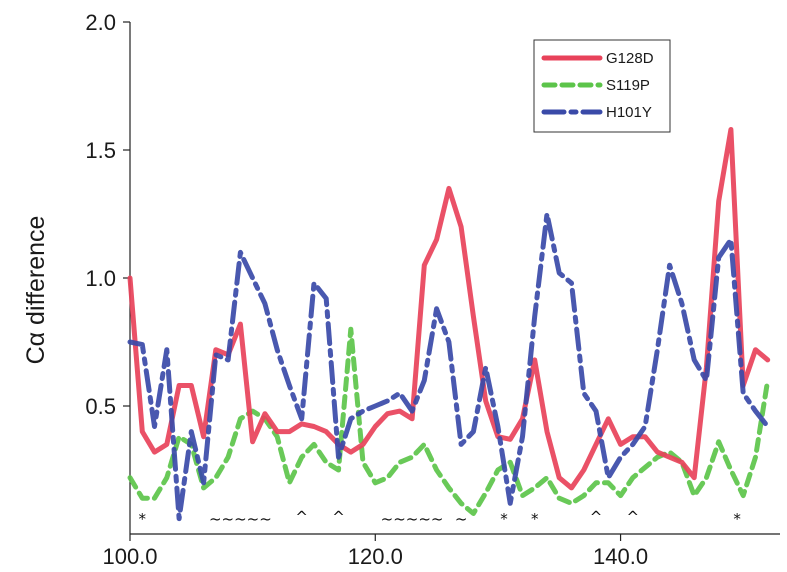 This screenshot has height=572, width=787. Describe the element at coordinates (602, 86) in the screenshot. I see `legend: G128D S119P H101Y` at that location.